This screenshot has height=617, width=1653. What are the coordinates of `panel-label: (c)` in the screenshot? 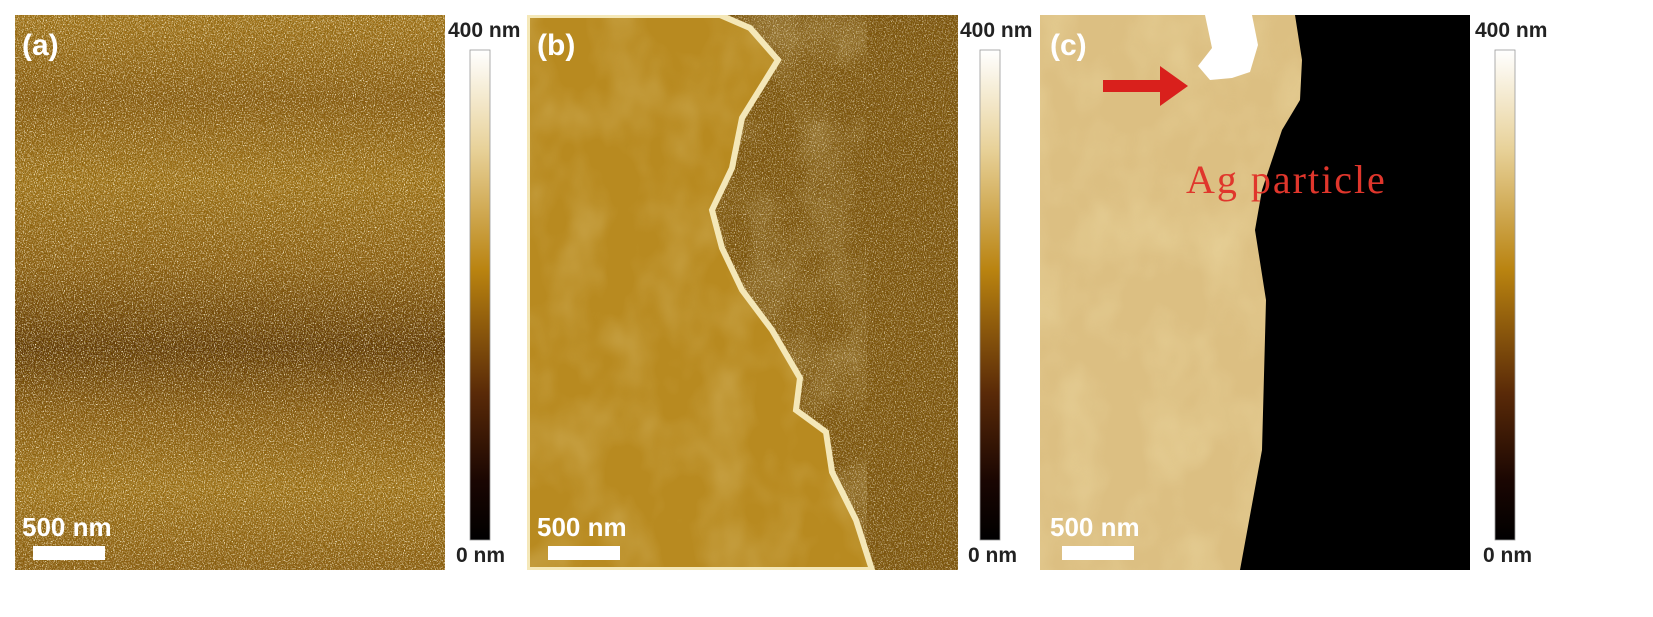 It's located at (1068, 45).